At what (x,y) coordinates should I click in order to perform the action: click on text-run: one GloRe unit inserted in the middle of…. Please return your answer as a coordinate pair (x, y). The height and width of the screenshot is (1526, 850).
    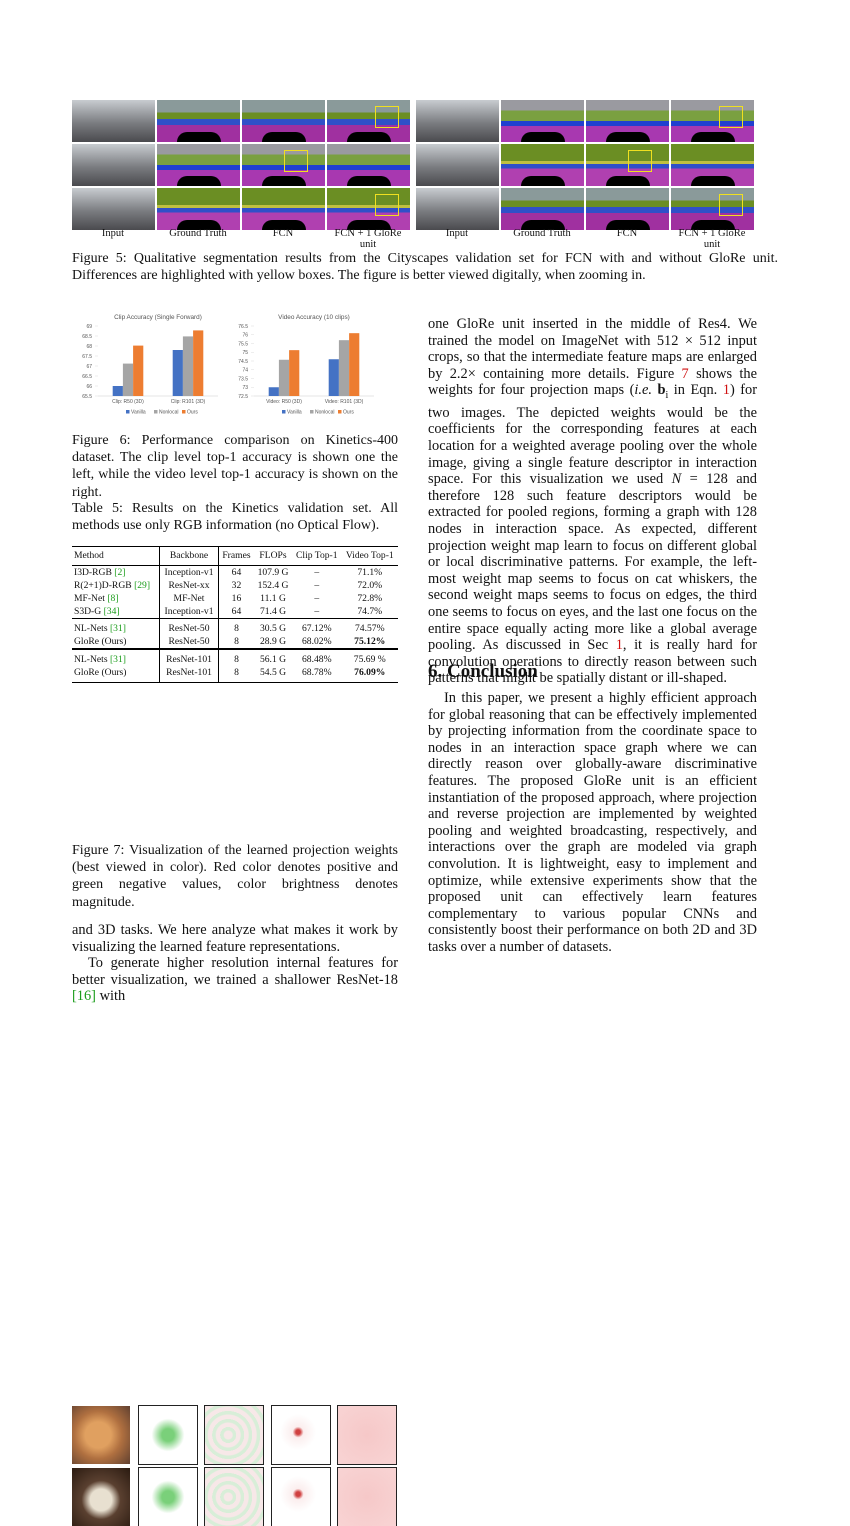
    Looking at the image, I should click on (592, 349).